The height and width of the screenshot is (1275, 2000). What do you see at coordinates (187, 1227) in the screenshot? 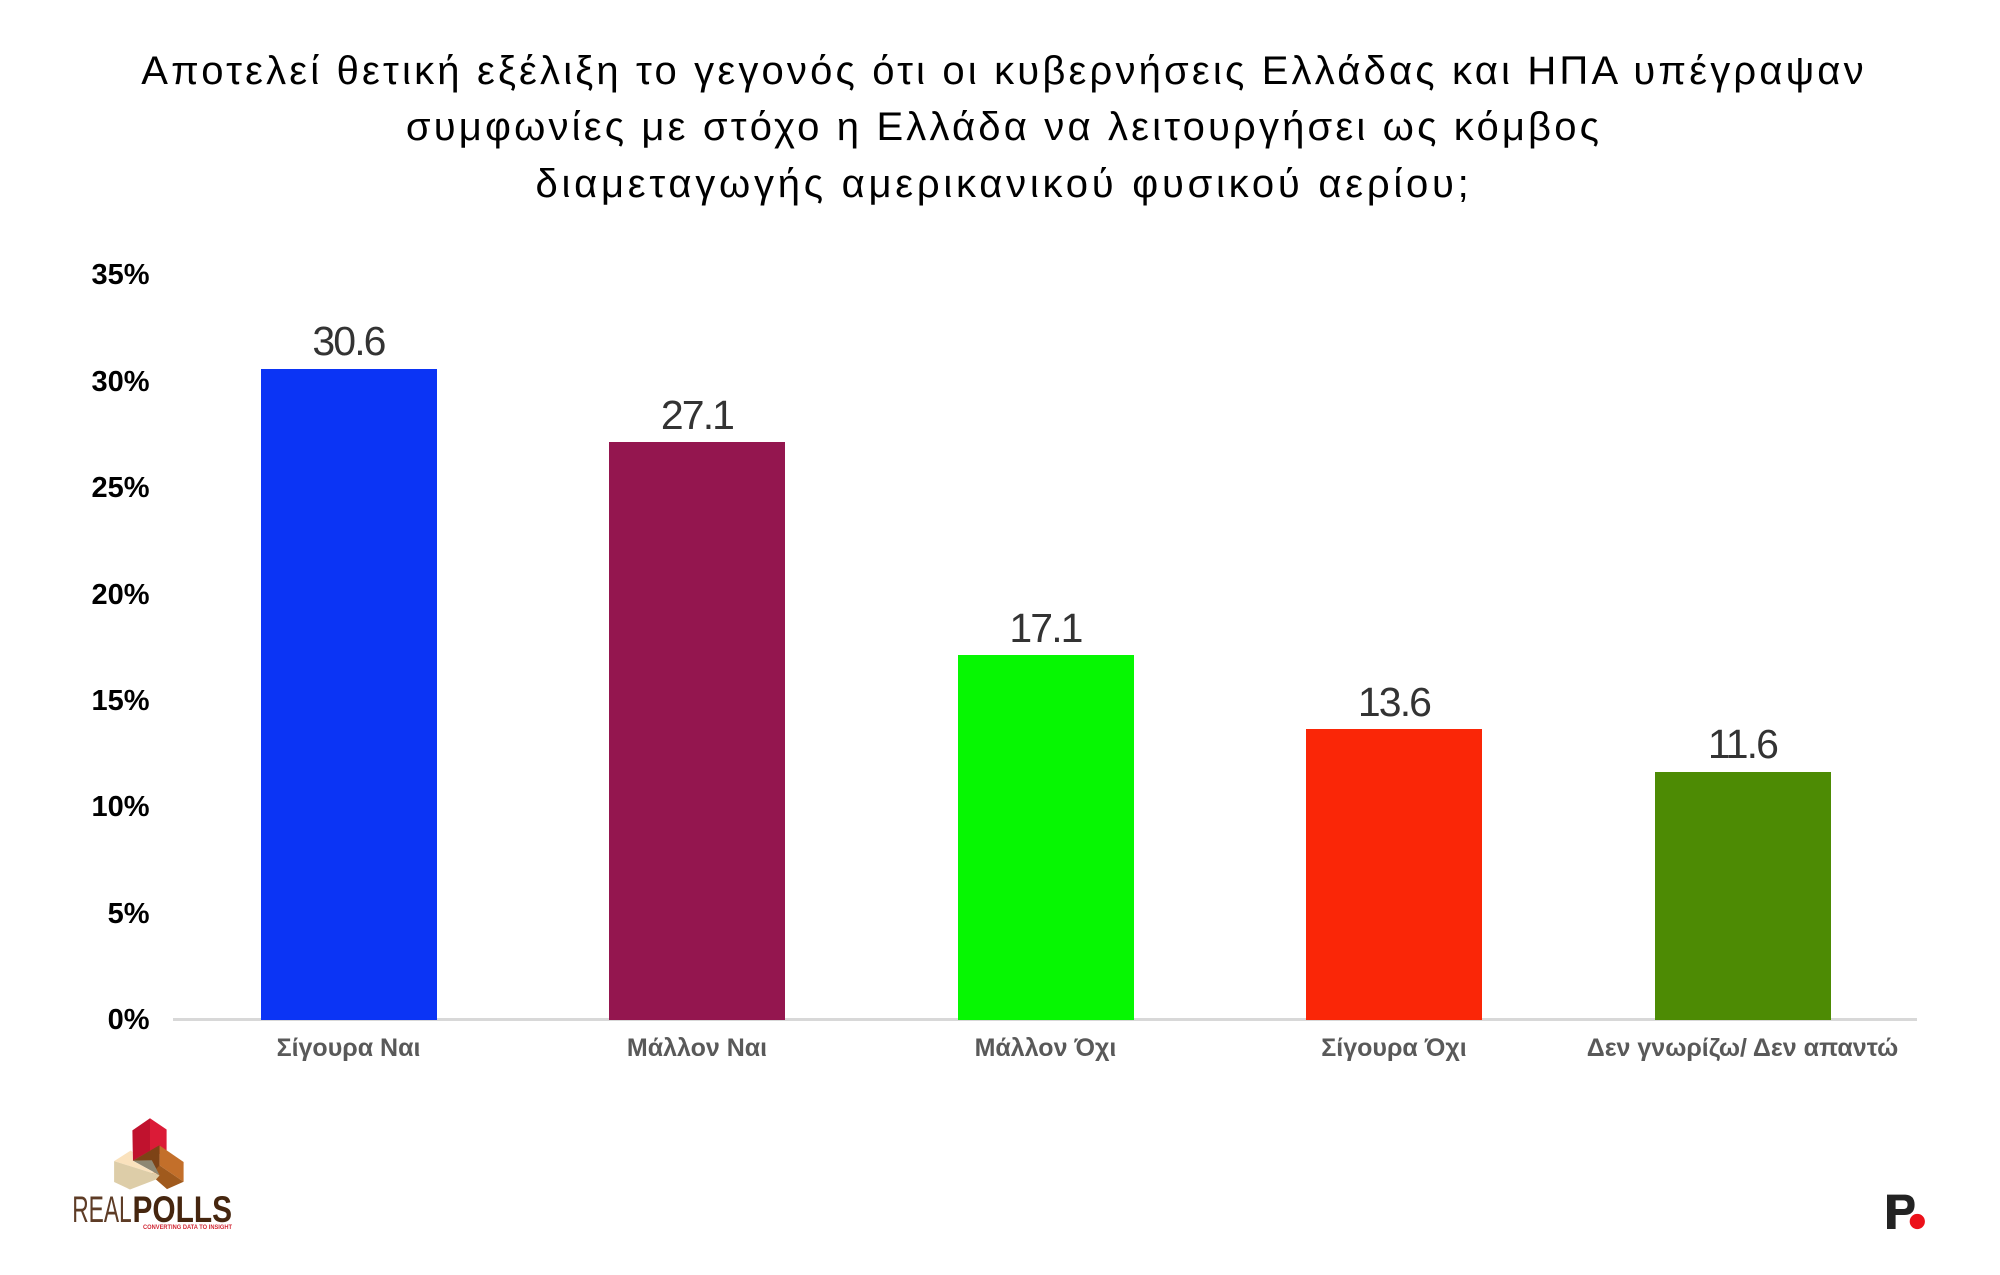
I see `svg-text: CONVERTING DATA TO INSIGHT` at bounding box center [187, 1227].